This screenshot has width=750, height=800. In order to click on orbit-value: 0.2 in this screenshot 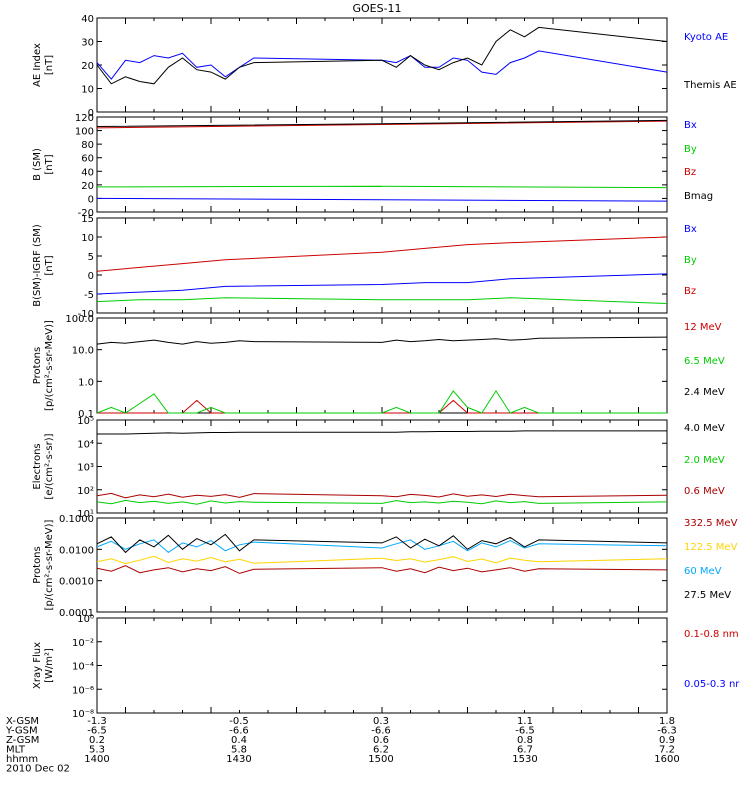, I will do `click(97, 740)`.